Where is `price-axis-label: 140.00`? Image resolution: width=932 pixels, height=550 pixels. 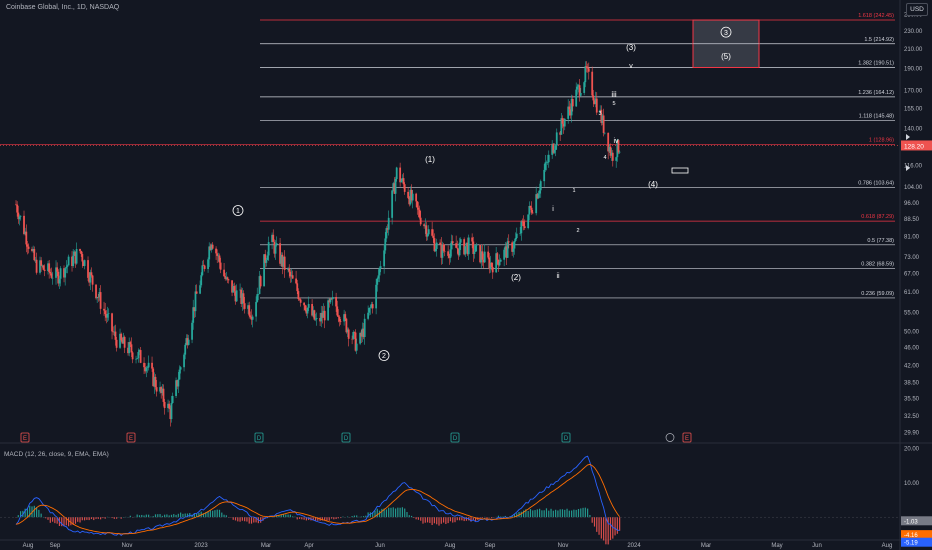 price-axis-label: 140.00 is located at coordinates (913, 130).